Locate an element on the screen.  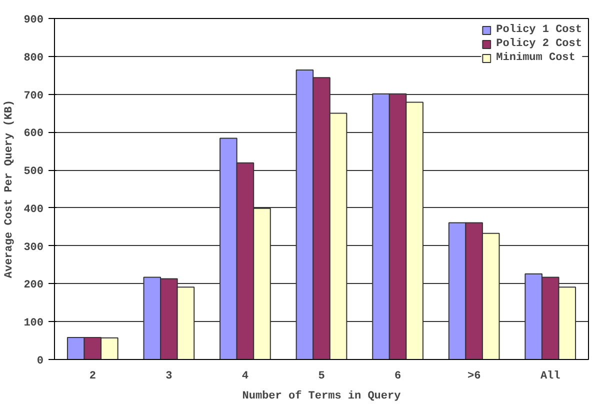
y-tick-label: 100 is located at coordinates (34, 324).